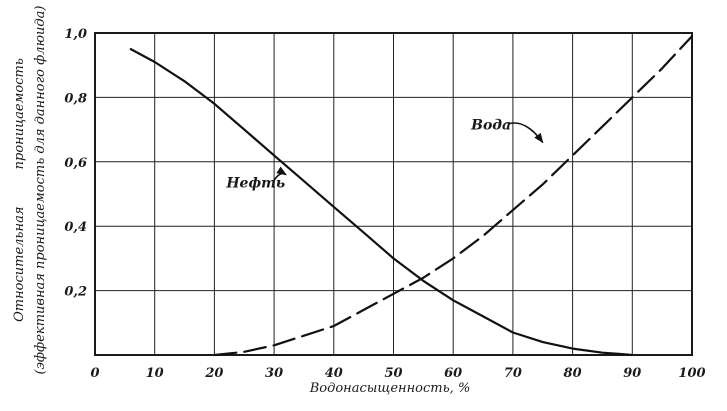  I want to click on y-tick-label: 0,8, so click(75, 98).